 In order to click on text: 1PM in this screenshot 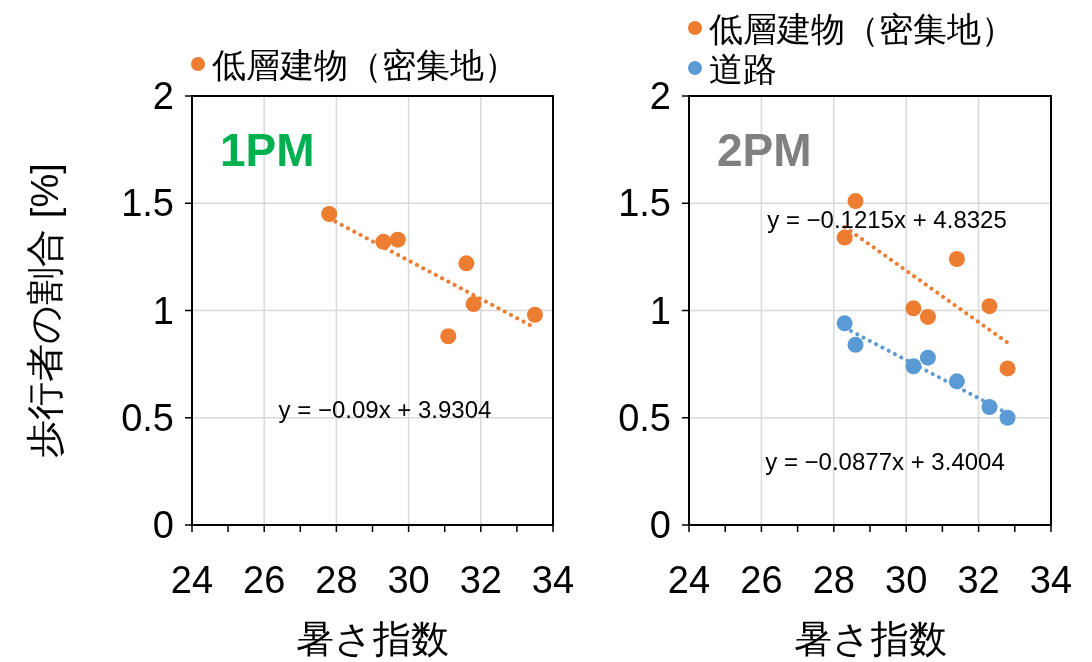, I will do `click(267, 150)`.